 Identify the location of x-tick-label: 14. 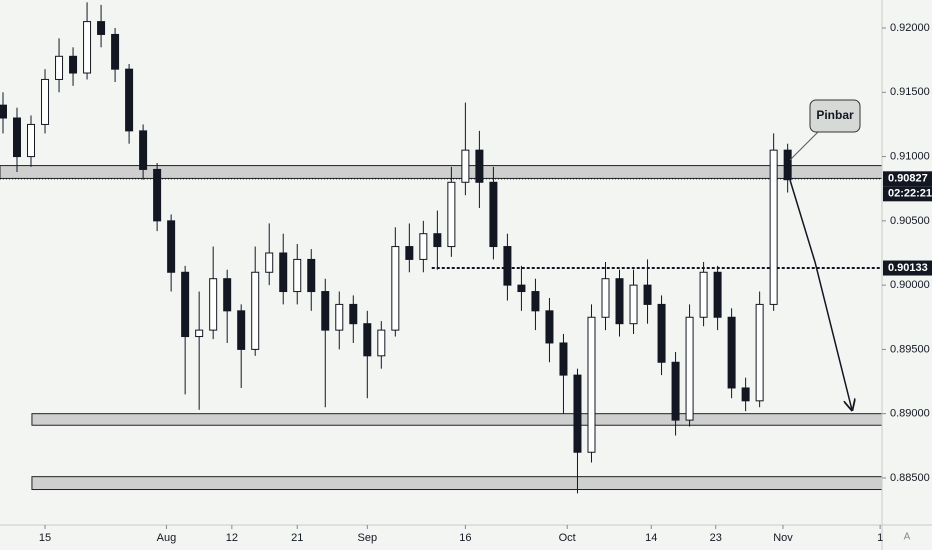
(651, 538).